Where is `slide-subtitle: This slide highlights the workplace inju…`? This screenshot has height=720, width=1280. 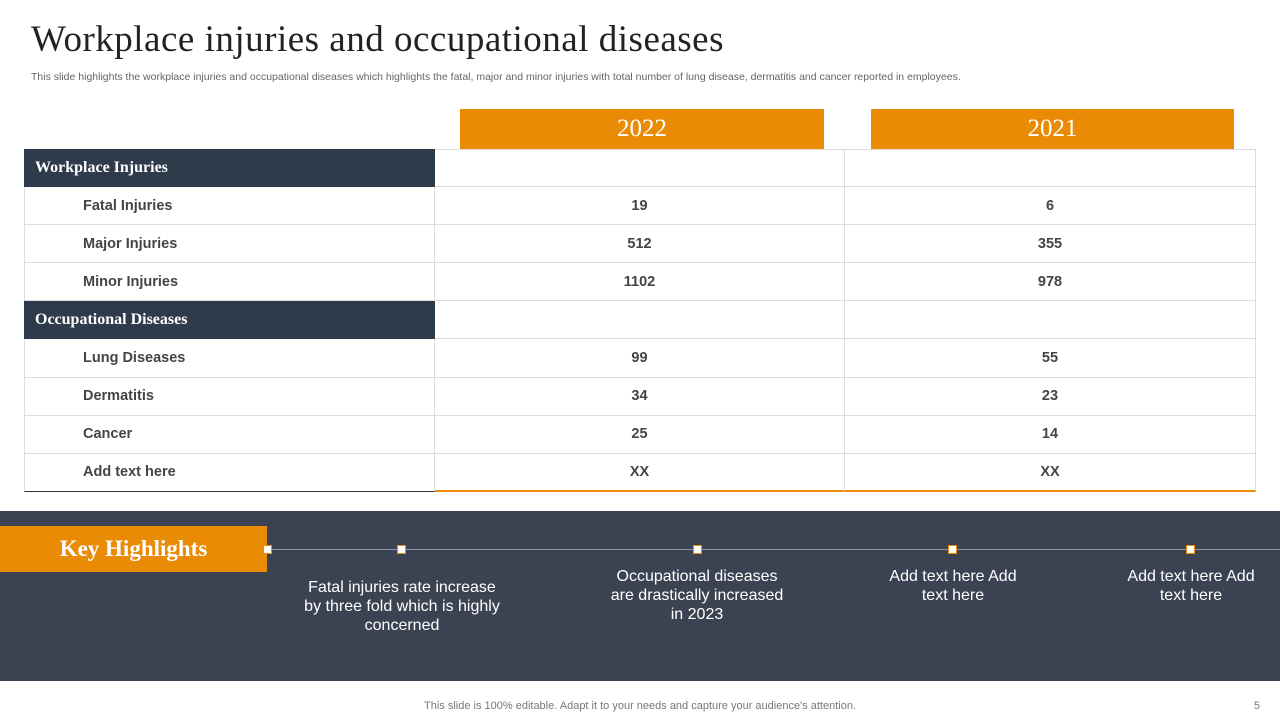 slide-subtitle: This slide highlights the workplace inju… is located at coordinates (496, 77).